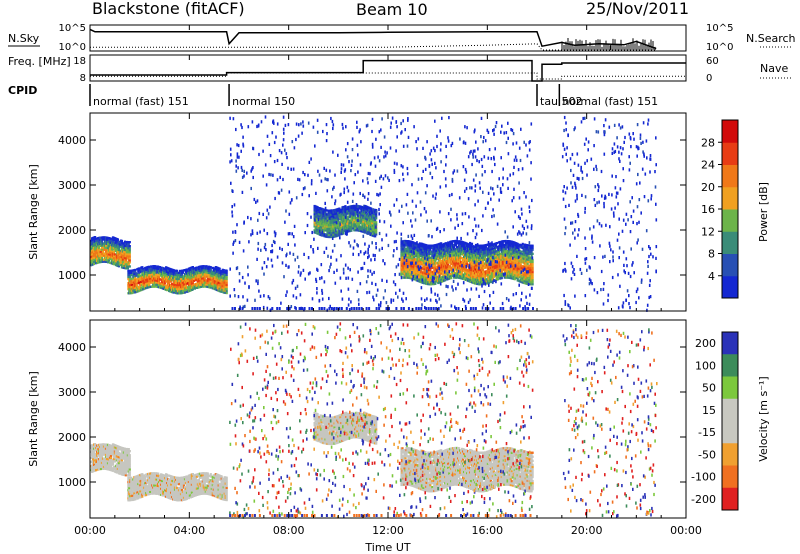 The image size is (800, 554). What do you see at coordinates (22, 90) in the screenshot?
I see `cpid-label: CPID` at bounding box center [22, 90].